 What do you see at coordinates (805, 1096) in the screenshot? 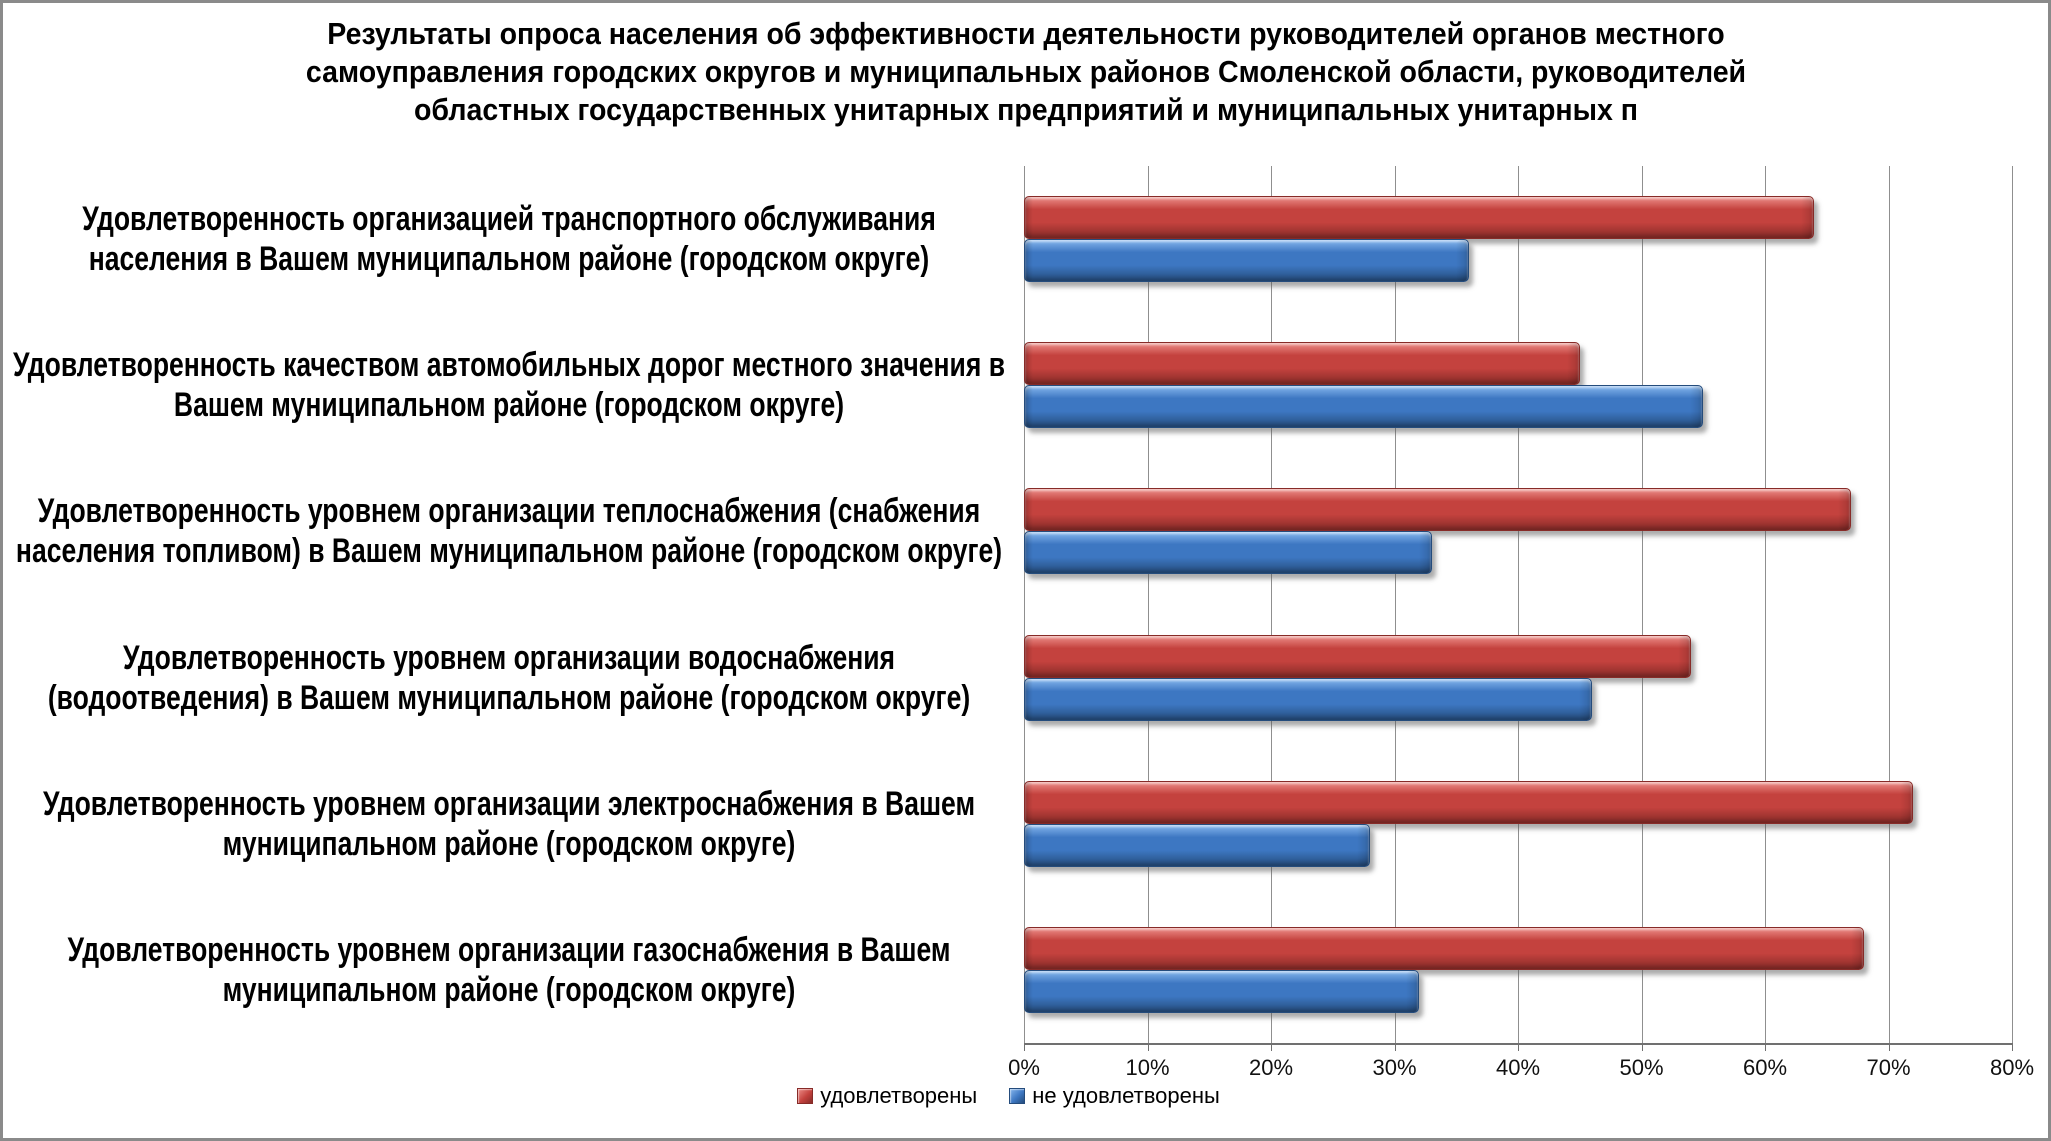
I see `legend-color-swatch-satisfied` at bounding box center [805, 1096].